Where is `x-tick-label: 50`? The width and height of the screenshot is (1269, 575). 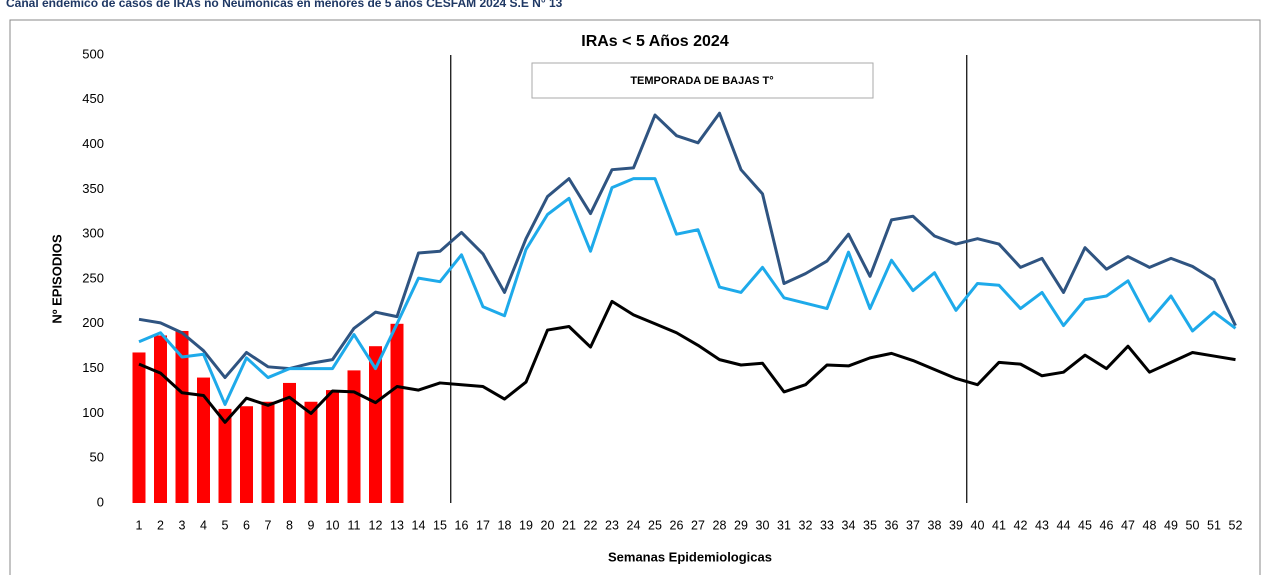 x-tick-label: 50 is located at coordinates (1193, 525).